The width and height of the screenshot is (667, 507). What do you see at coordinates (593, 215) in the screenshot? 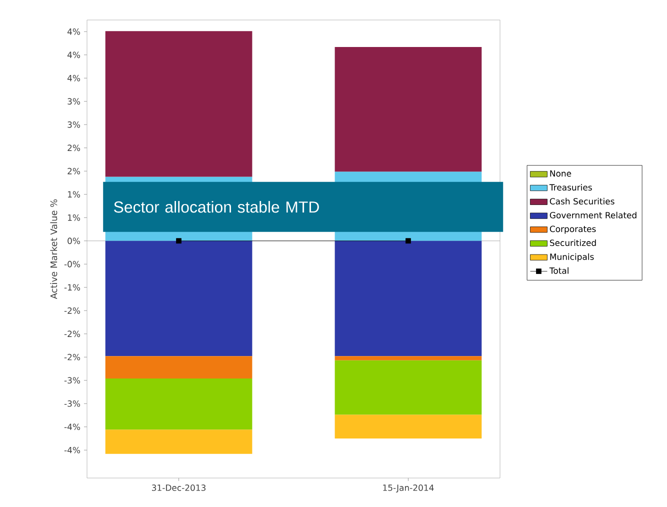
I see `legend-label: Government Related` at bounding box center [593, 215].